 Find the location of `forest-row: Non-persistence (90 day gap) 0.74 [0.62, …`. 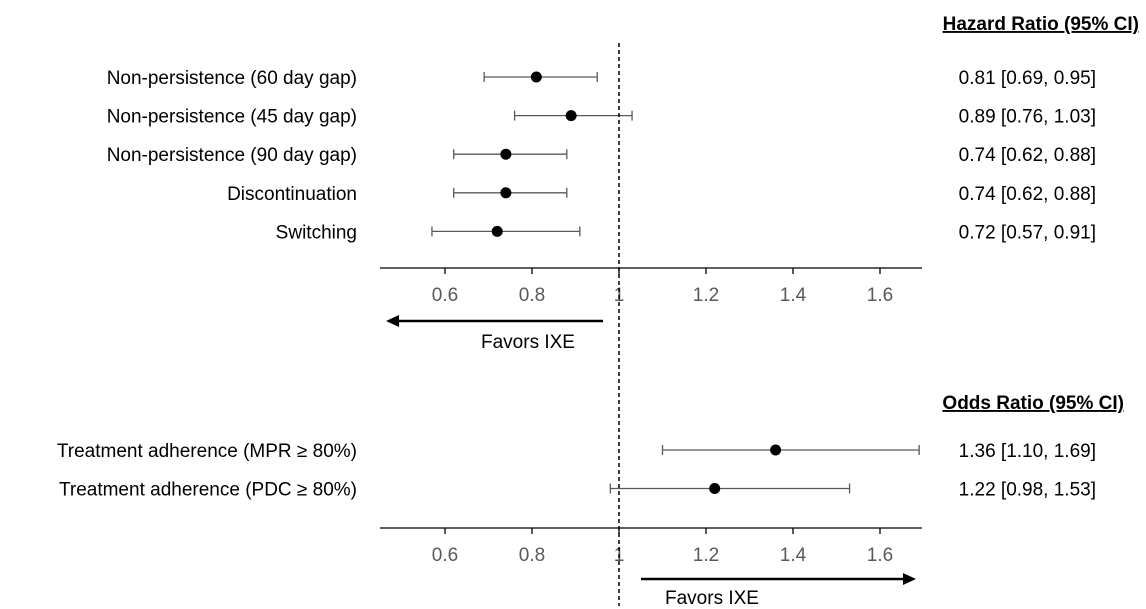

forest-row: Non-persistence (90 day gap) 0.74 [0.62, … is located at coordinates (601, 155).